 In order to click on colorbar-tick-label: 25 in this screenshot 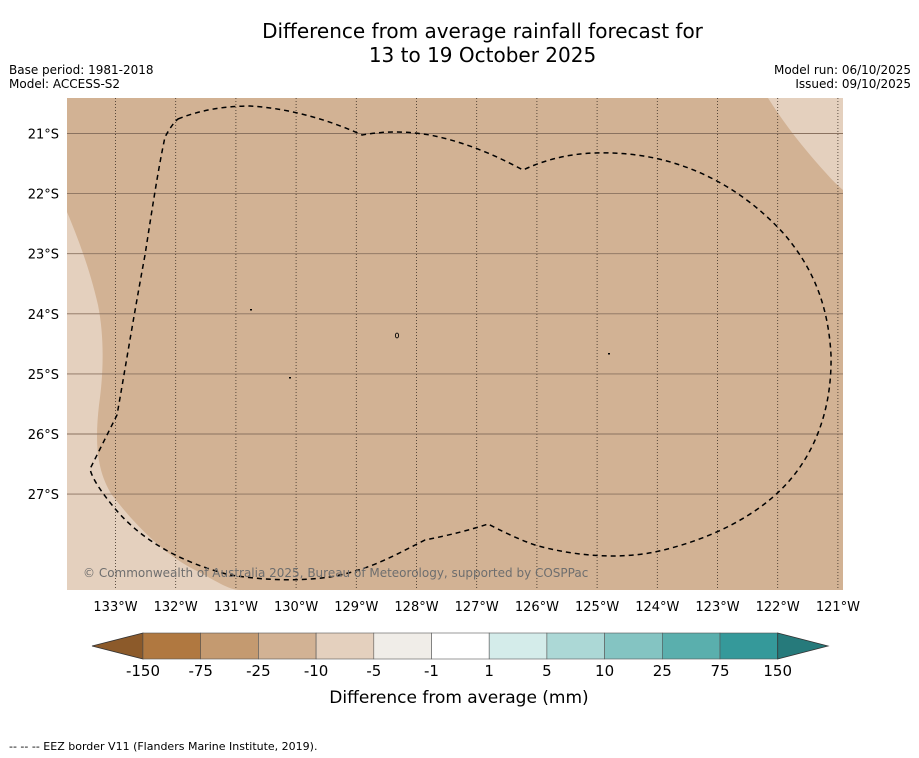, I will do `click(662, 671)`.